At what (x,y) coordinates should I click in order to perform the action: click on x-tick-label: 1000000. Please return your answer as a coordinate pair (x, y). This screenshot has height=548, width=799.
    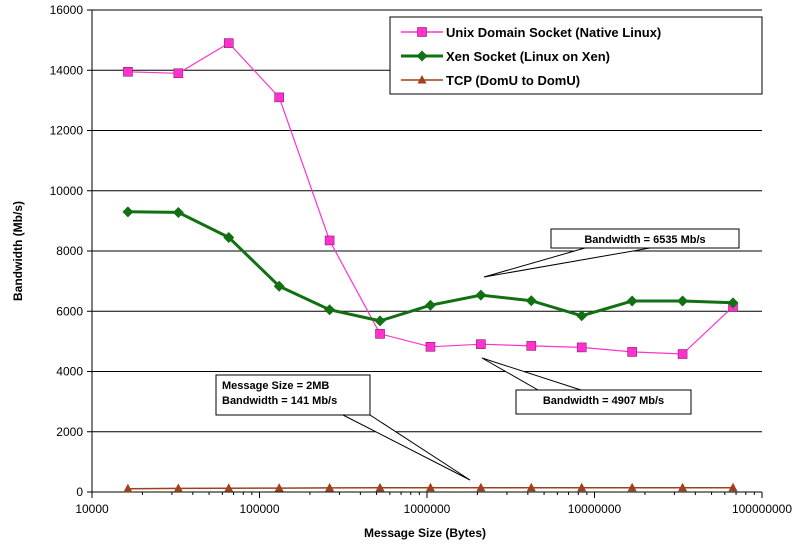
    Looking at the image, I should click on (427, 509).